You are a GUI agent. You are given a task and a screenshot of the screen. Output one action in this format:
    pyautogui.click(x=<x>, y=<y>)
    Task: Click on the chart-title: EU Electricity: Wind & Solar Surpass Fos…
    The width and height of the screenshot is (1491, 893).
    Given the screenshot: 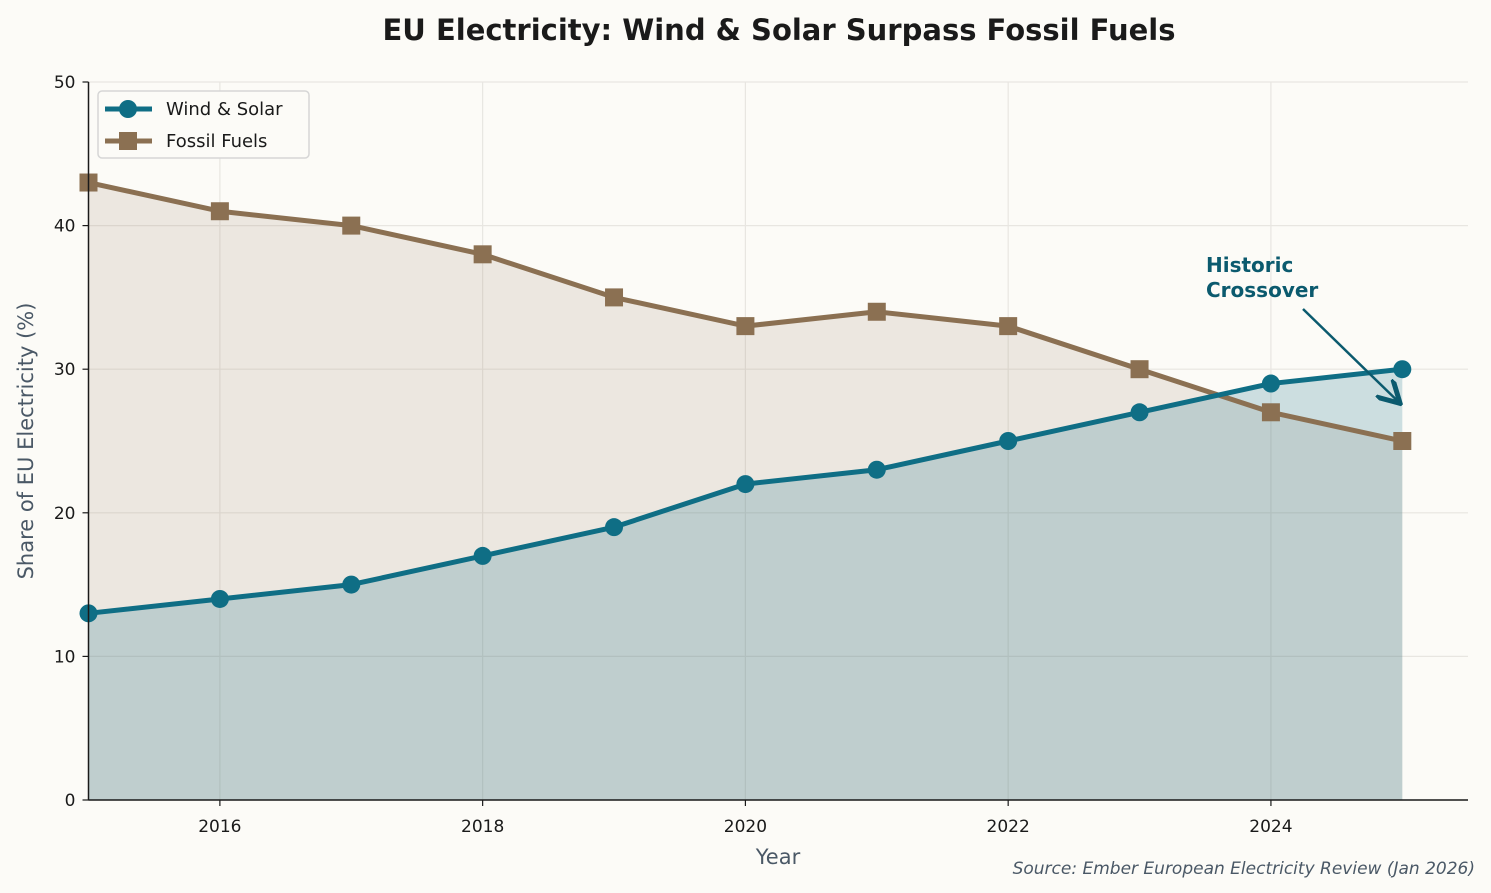 What is the action you would take?
    pyautogui.click(x=778, y=30)
    